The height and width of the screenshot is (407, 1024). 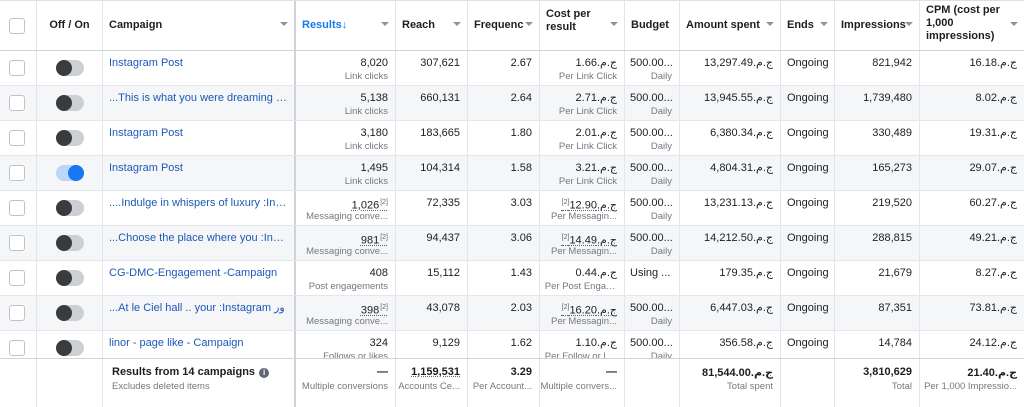 I want to click on select-all-checkbox, so click(x=17, y=26).